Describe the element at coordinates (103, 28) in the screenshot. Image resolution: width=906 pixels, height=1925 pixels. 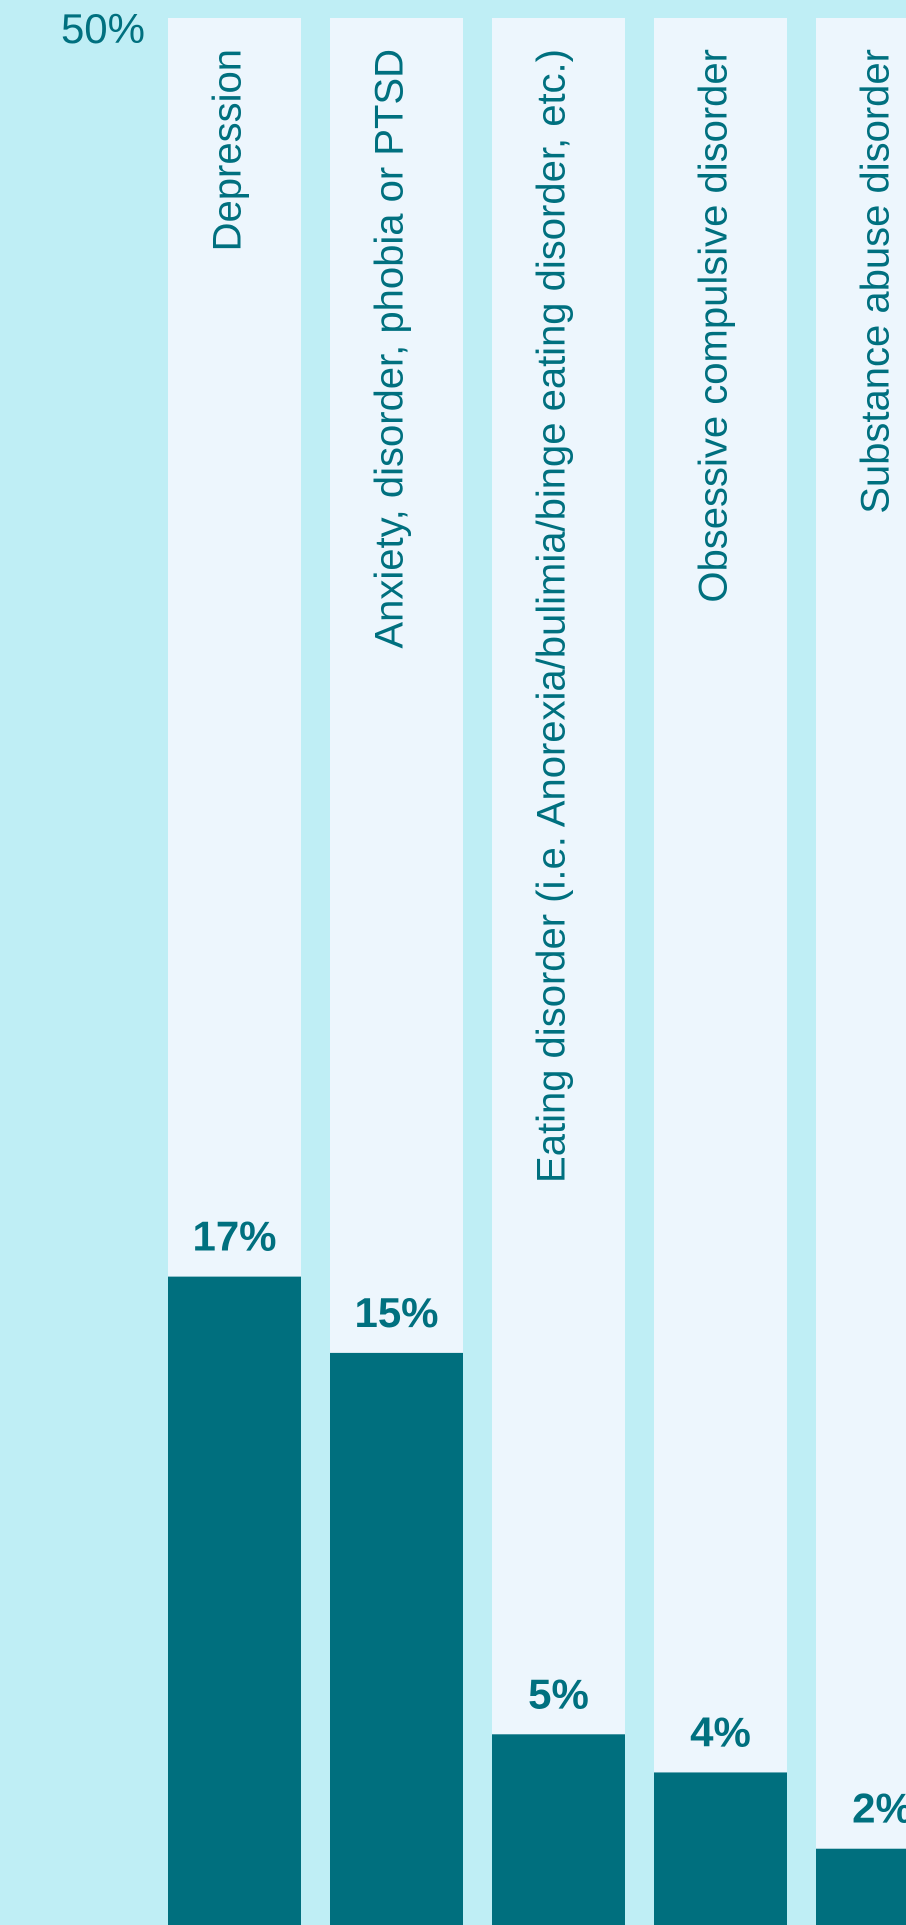
I see `y-tick-label: 50%` at that location.